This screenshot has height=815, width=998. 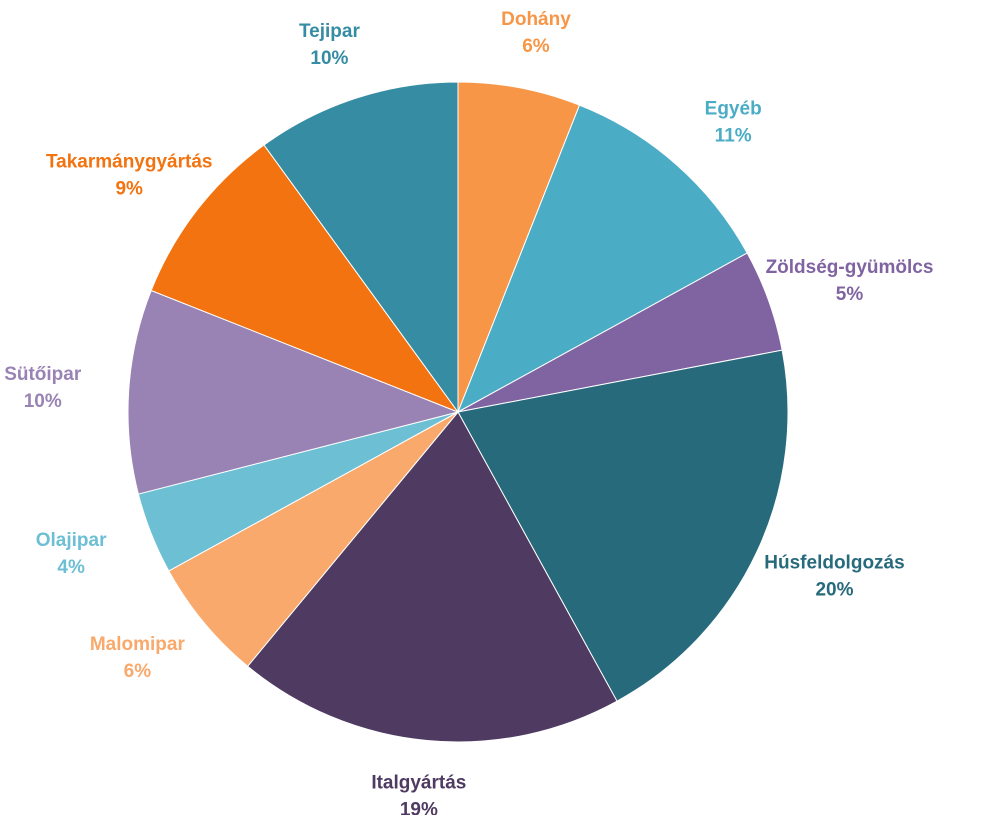 What do you see at coordinates (71, 567) in the screenshot?
I see `value-label: 4%` at bounding box center [71, 567].